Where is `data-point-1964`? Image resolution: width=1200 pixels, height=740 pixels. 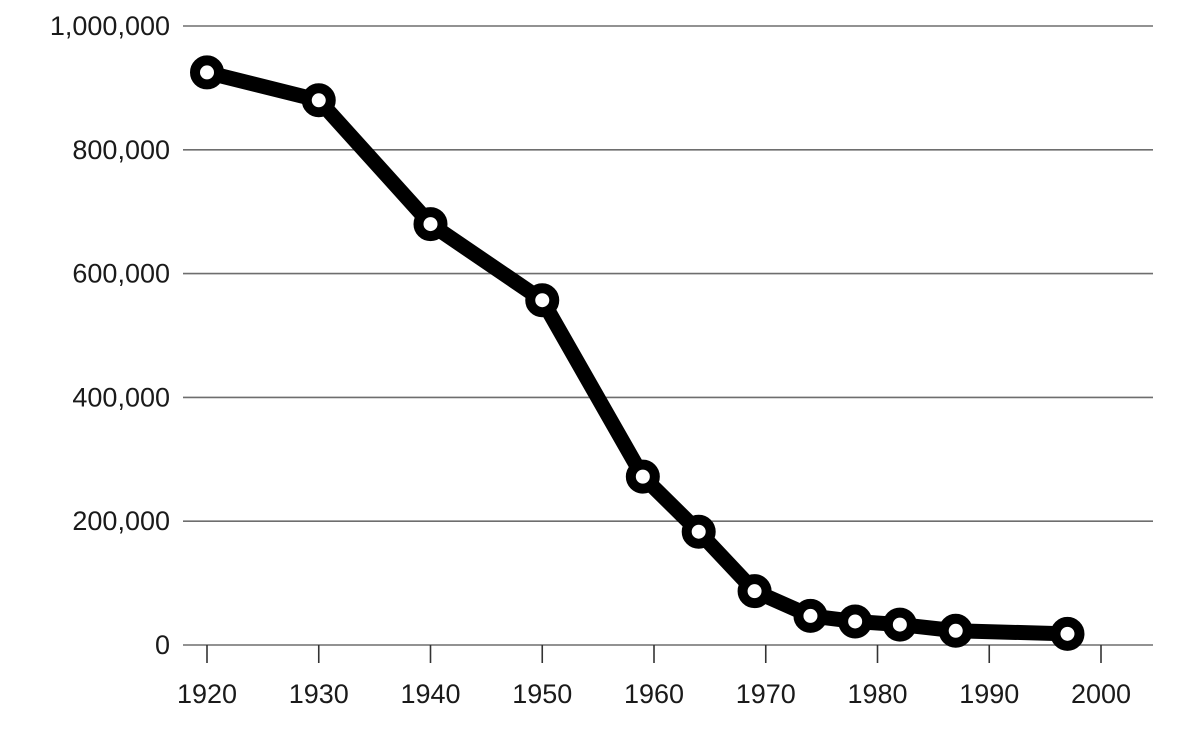 data-point-1964 is located at coordinates (698, 531).